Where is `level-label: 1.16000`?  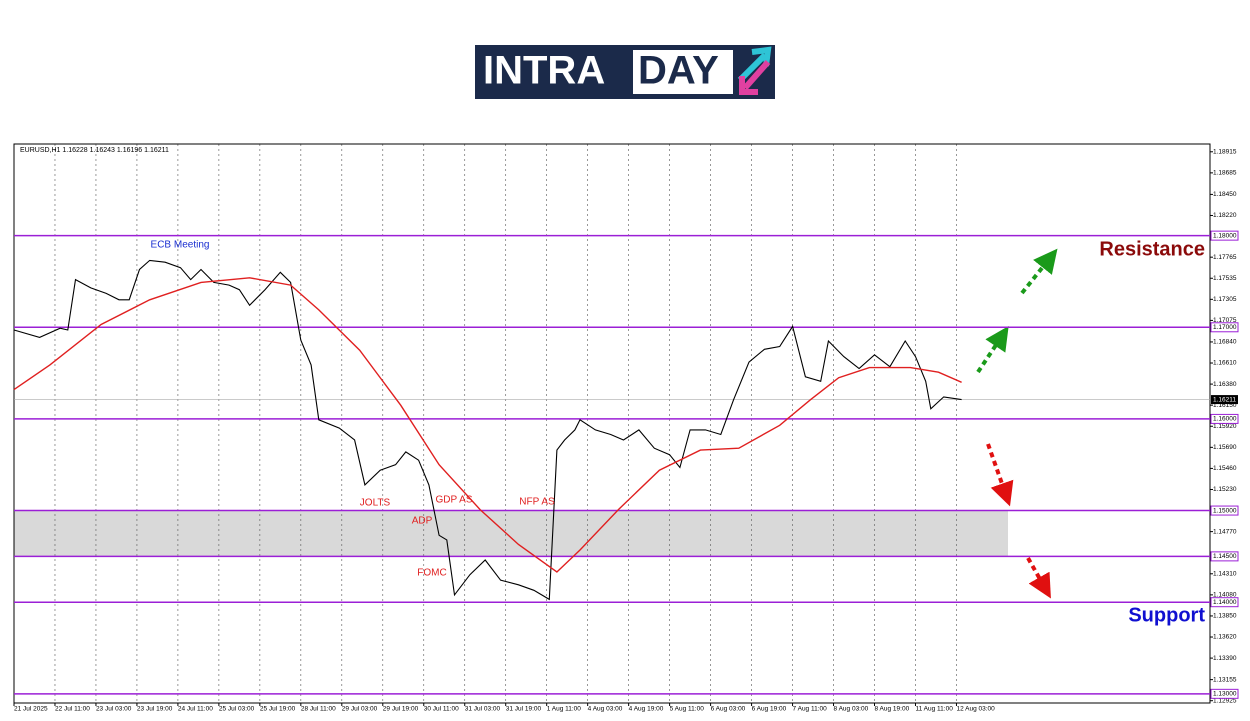
level-label: 1.16000 is located at coordinates (1225, 419).